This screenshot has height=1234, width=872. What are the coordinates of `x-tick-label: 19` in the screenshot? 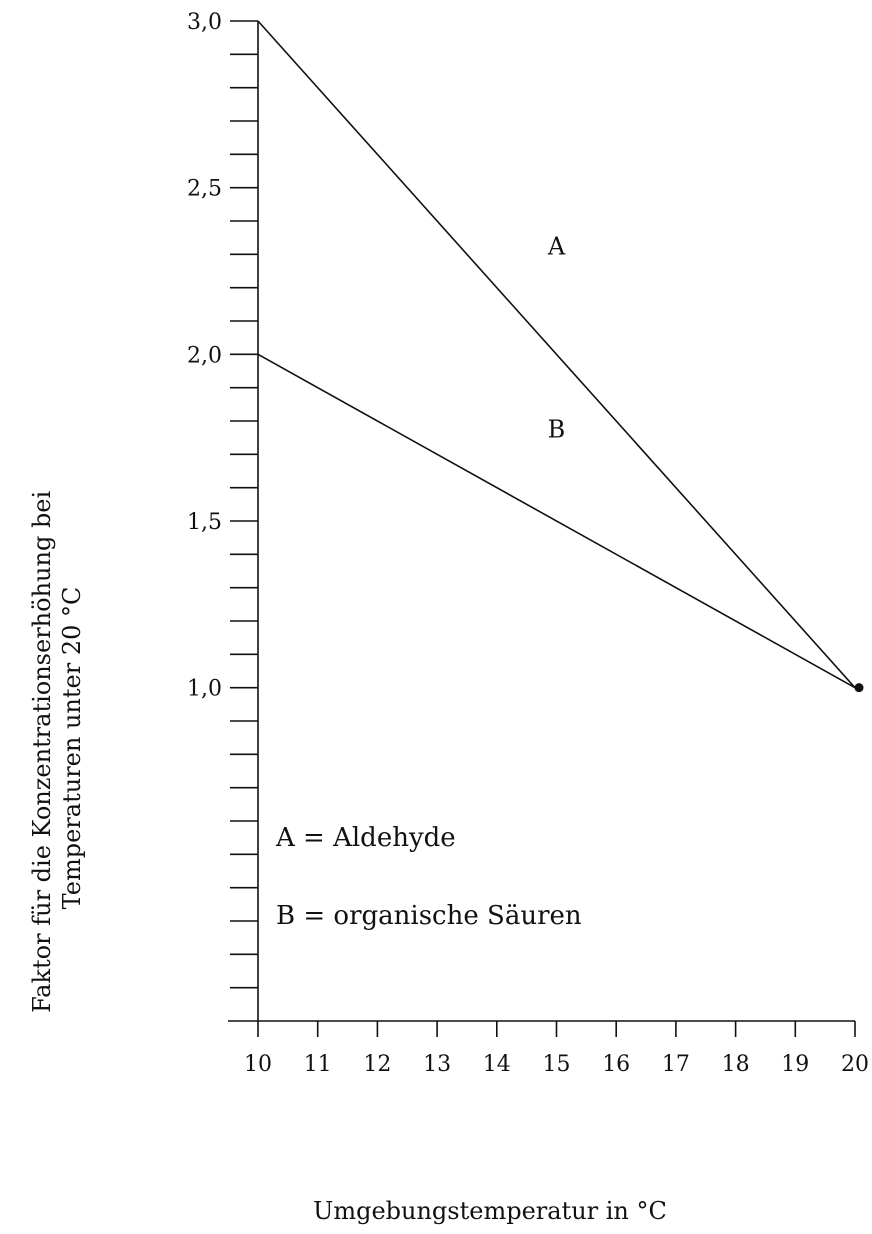 It's located at (795, 1064).